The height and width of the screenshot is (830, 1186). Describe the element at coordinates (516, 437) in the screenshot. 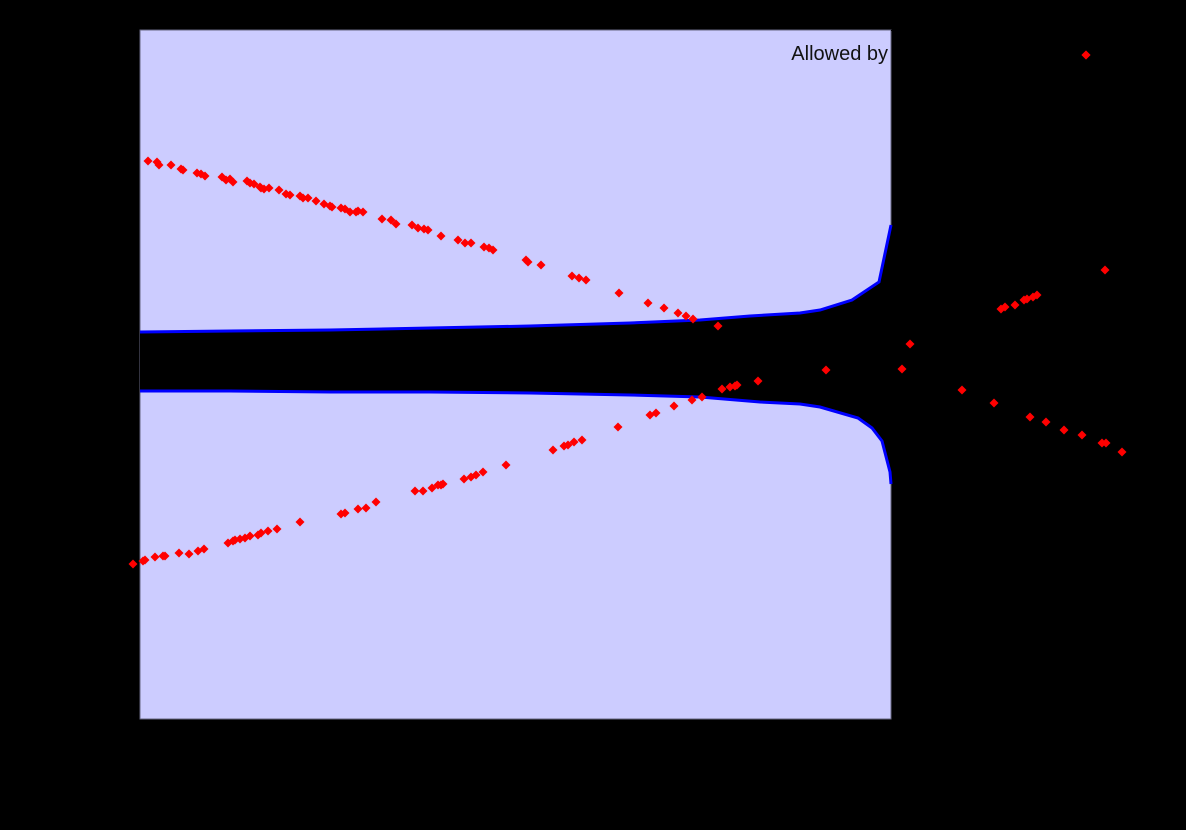

I see `lower-boundary-curve` at that location.